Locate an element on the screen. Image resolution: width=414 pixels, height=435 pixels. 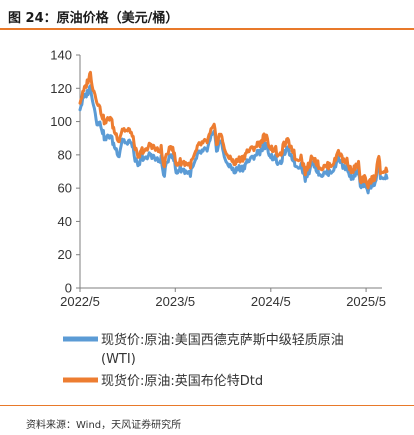
legend-label-wti-suffix: (WTI) is located at coordinates (118, 359).